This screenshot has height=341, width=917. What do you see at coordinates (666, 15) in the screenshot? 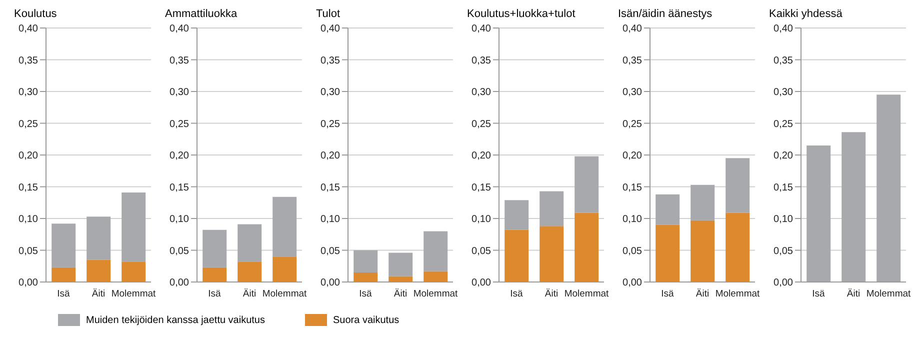
I see `chart-title: Isän/äidin äänestys` at bounding box center [666, 15].